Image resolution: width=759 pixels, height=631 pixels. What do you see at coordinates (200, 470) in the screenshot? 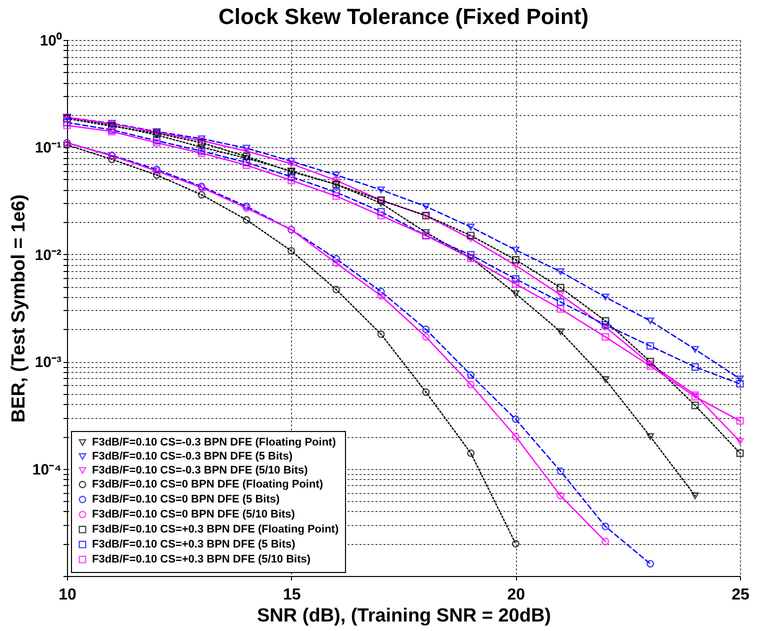
I see `legend-label: F3dB/F=0.10 CS=-0.3 BPN DFE (5/10 Bits)` at bounding box center [200, 470].